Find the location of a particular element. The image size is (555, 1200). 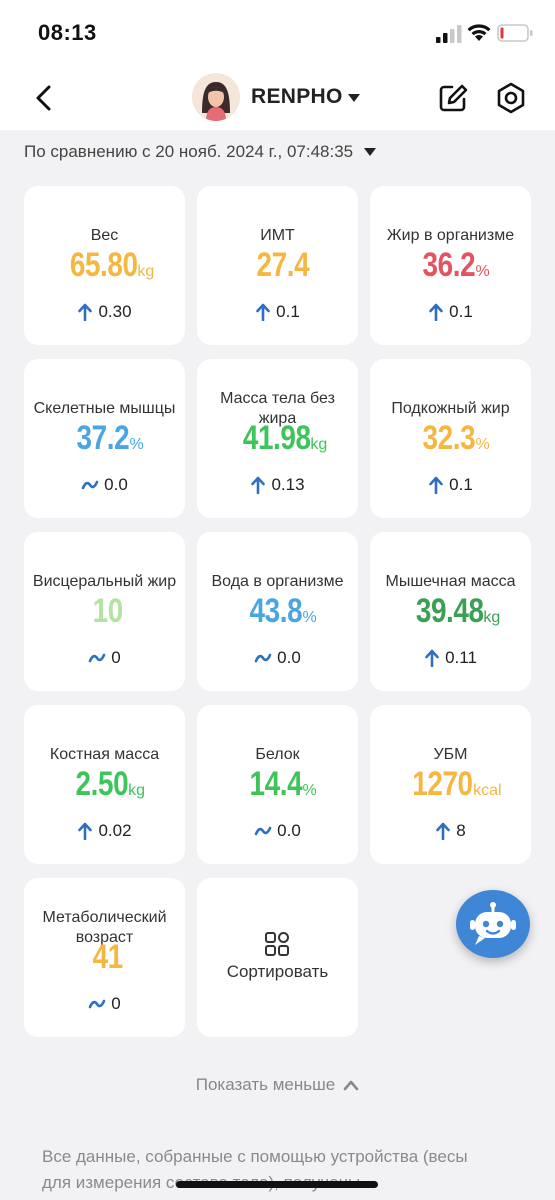

metric-value-row: 65.80 kg is located at coordinates (104, 267).